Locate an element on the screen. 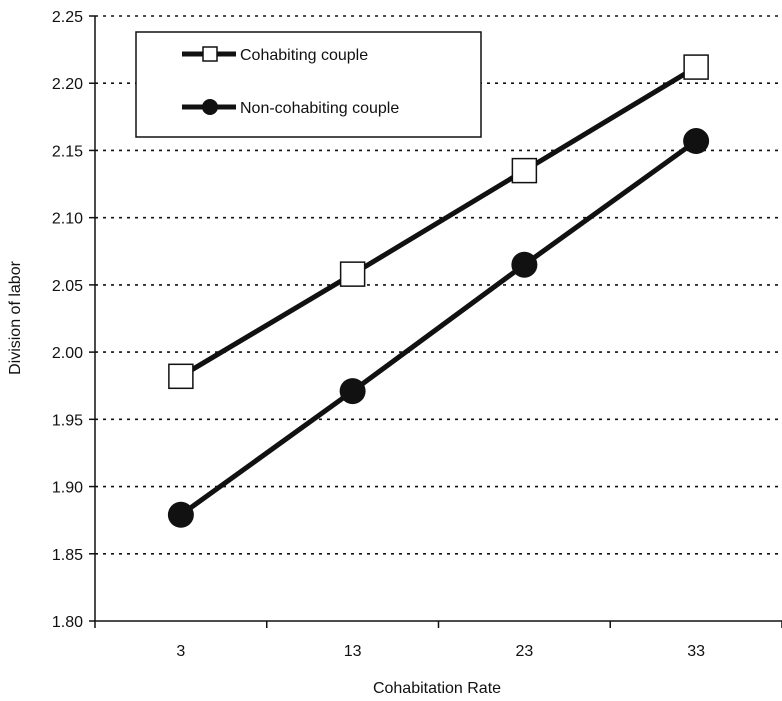 The height and width of the screenshot is (701, 782). y-tick-label: 2.15 is located at coordinates (67, 151).